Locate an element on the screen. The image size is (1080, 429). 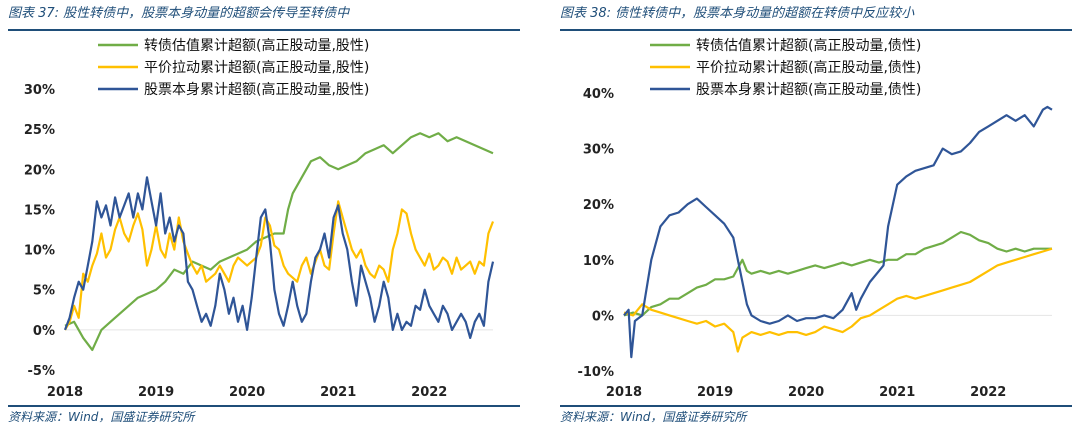
legend-label: 股票本身累计超额(高正股动量,股性) is located at coordinates (256, 89).